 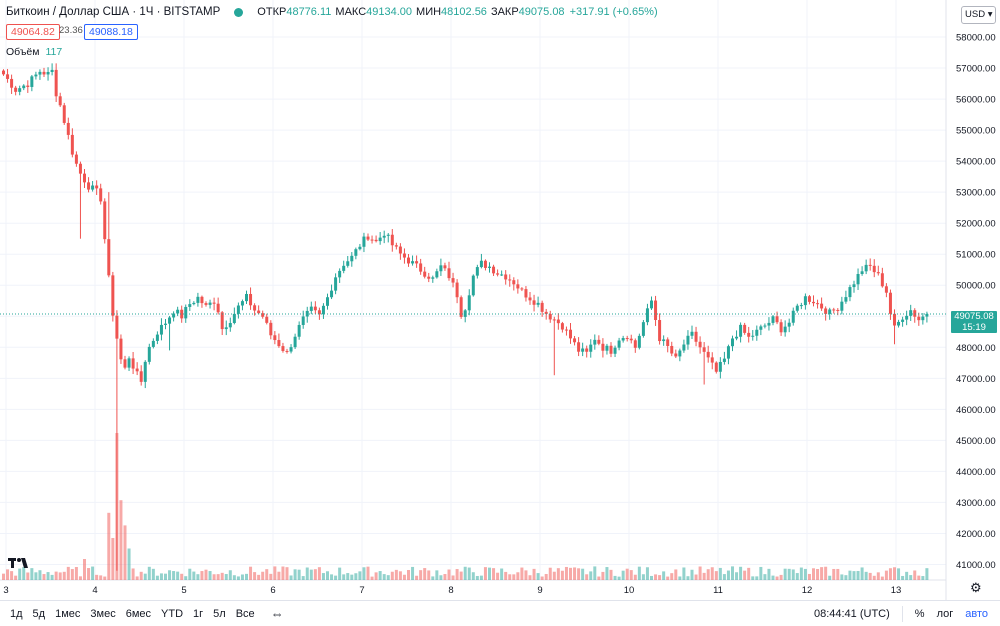 What do you see at coordinates (452, 590) in the screenshot?
I see `time-axis: 3 4 5 6 7 8 9 10 11 12 13` at bounding box center [452, 590].